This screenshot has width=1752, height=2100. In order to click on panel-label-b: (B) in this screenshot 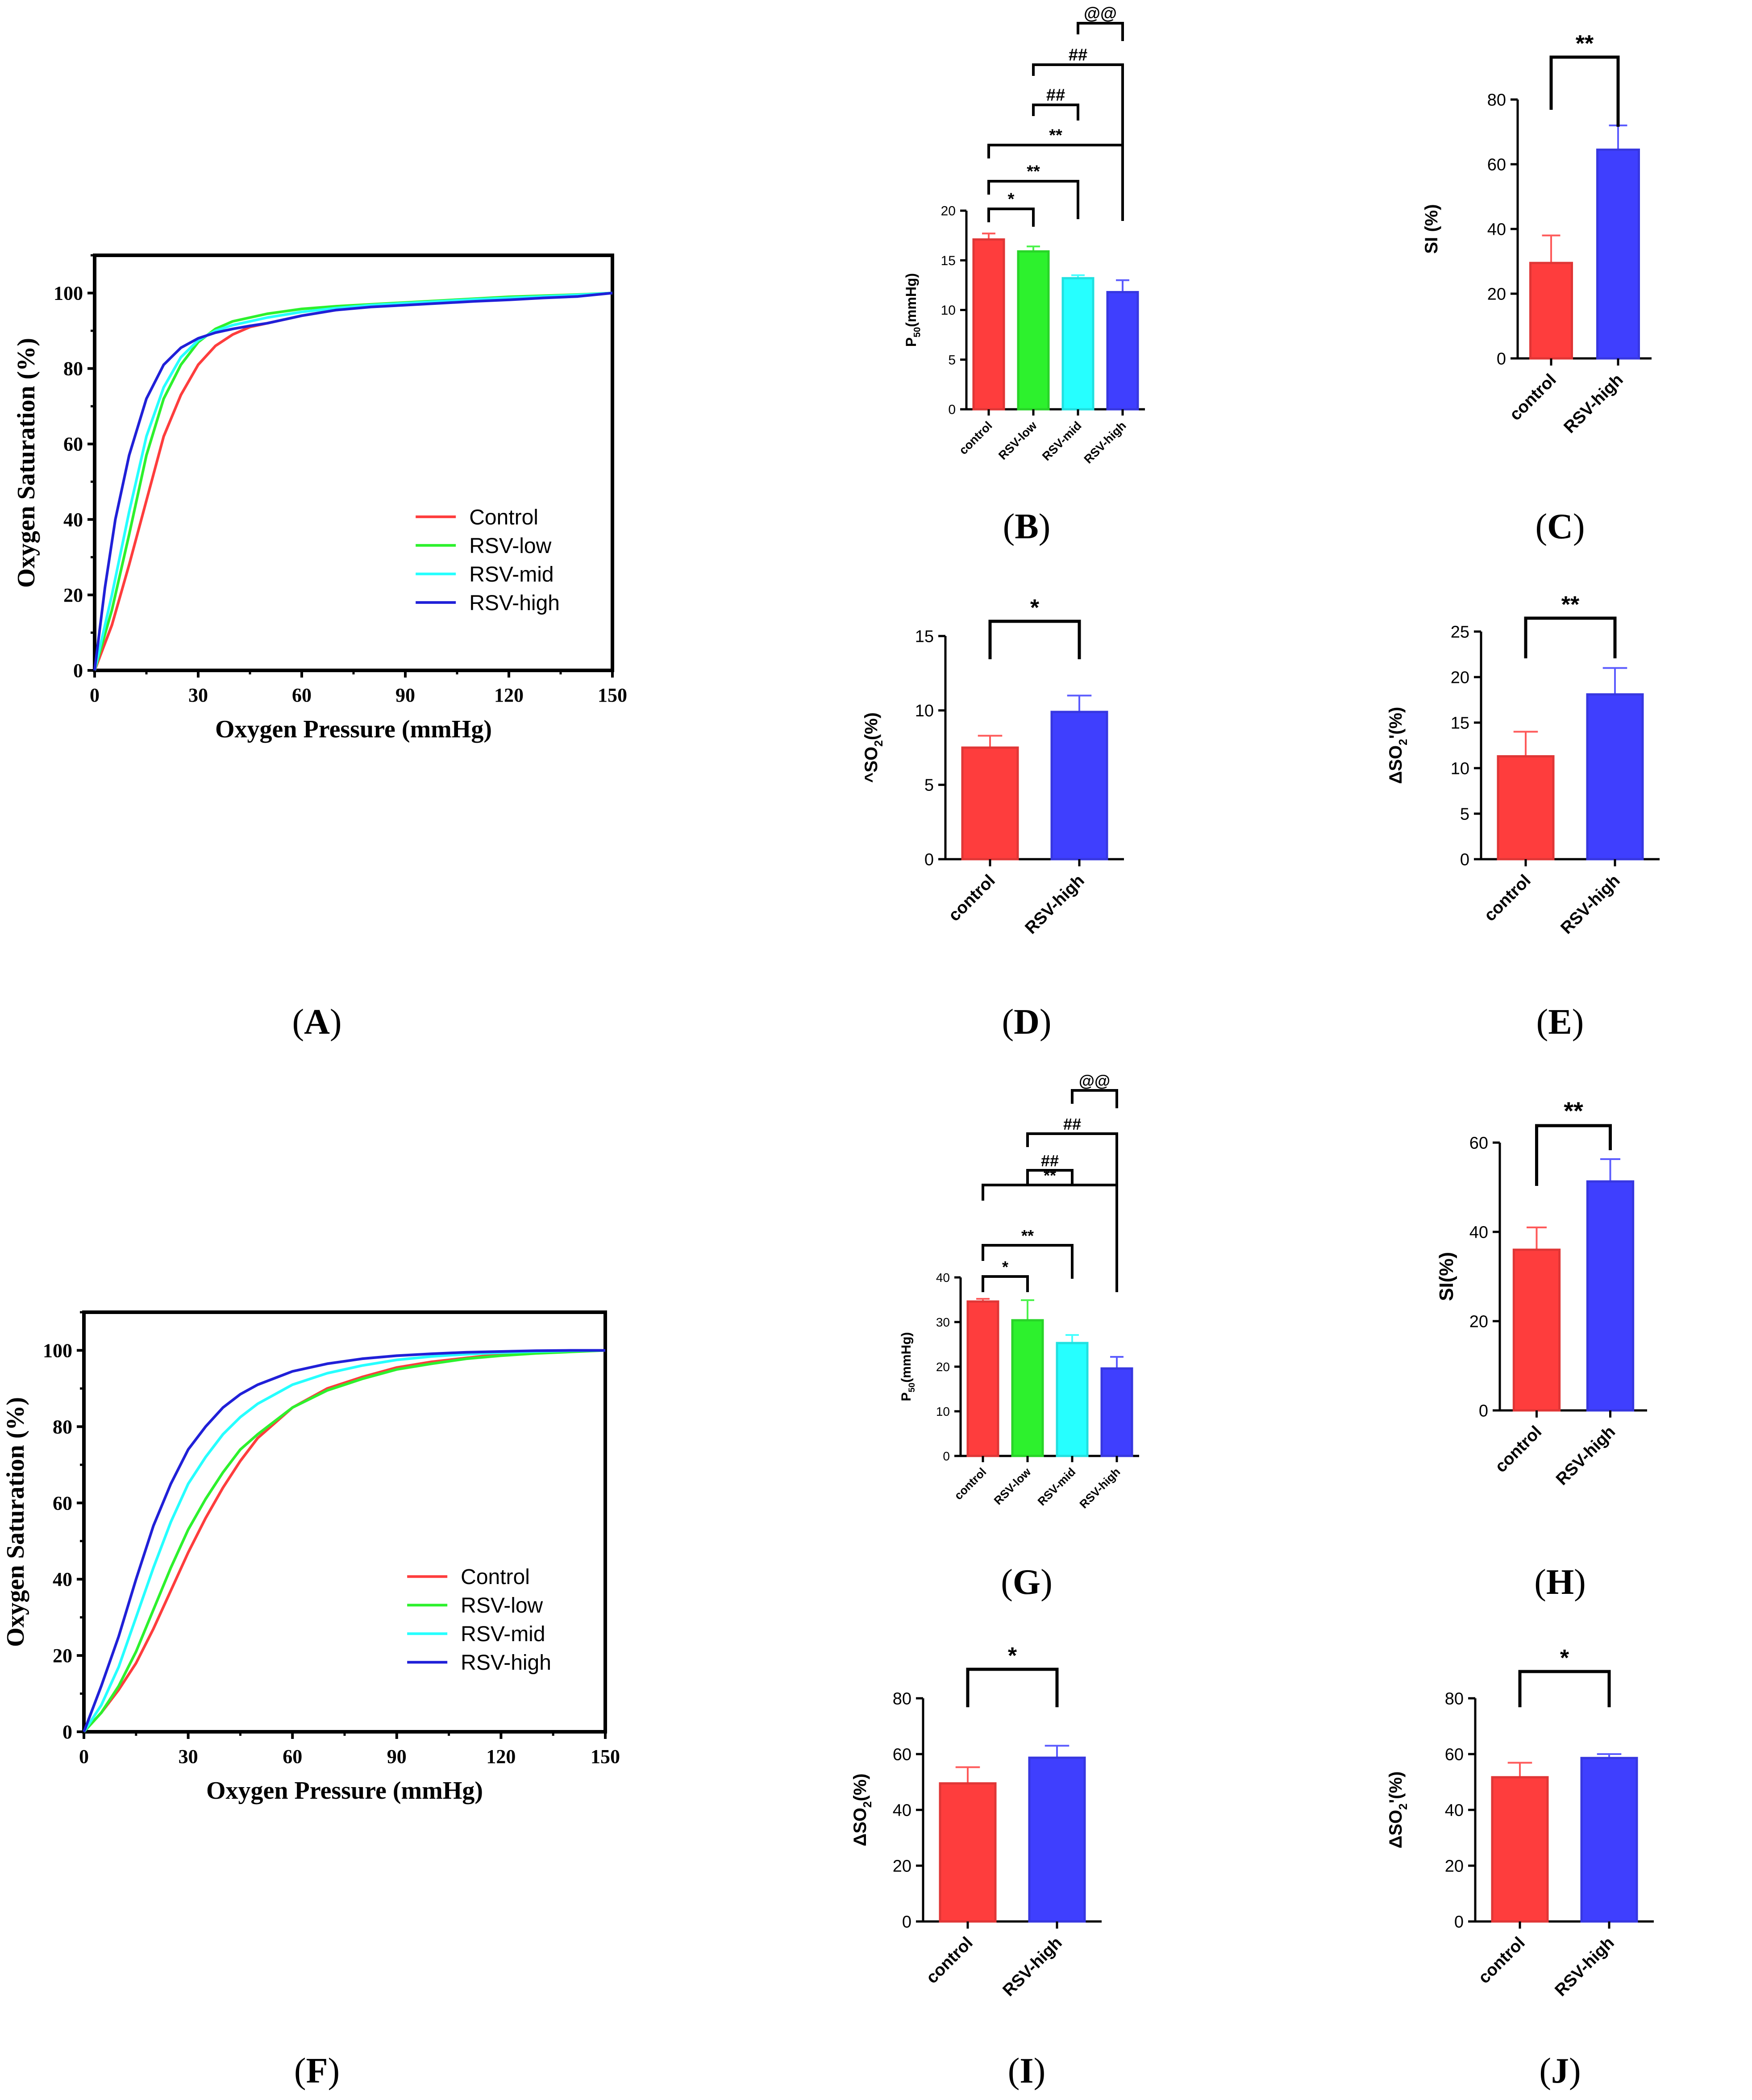, I will do `click(1027, 526)`.